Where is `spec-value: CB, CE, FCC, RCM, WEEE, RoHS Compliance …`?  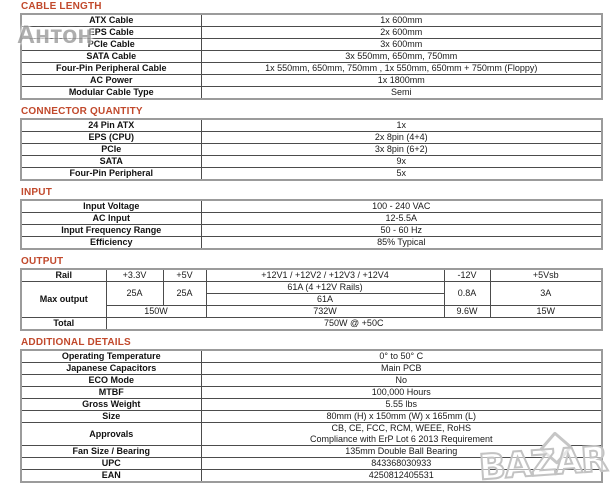 spec-value: CB, CE, FCC, RCM, WEEE, RoHS Compliance … is located at coordinates (401, 434).